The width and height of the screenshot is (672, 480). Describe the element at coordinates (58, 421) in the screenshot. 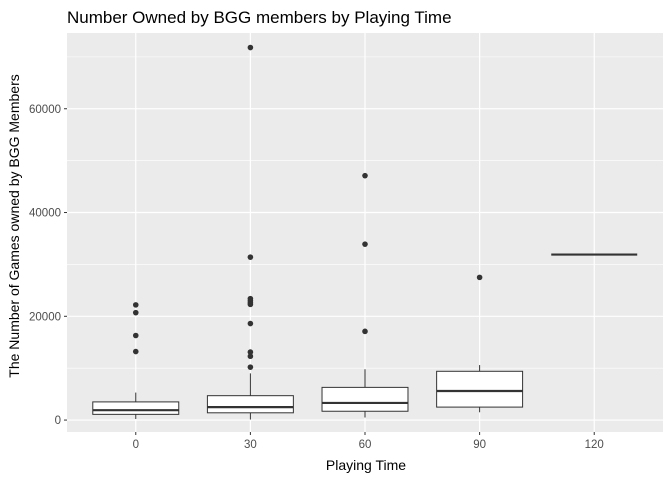

I see `y-tick-label: 0` at that location.